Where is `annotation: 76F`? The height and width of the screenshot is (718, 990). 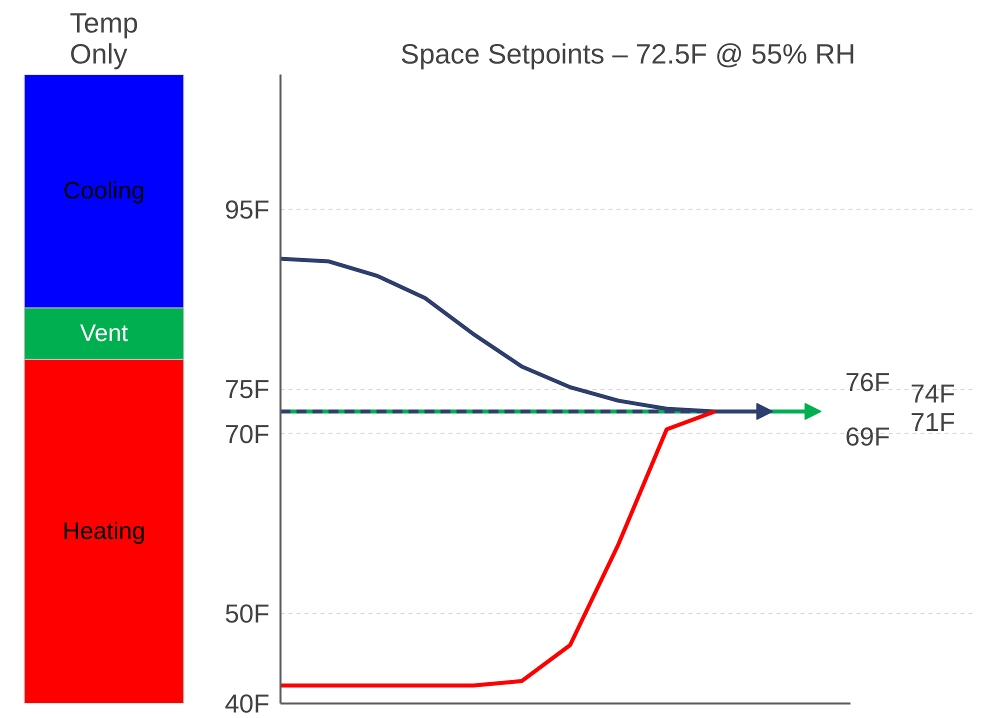 annotation: 76F is located at coordinates (867, 381).